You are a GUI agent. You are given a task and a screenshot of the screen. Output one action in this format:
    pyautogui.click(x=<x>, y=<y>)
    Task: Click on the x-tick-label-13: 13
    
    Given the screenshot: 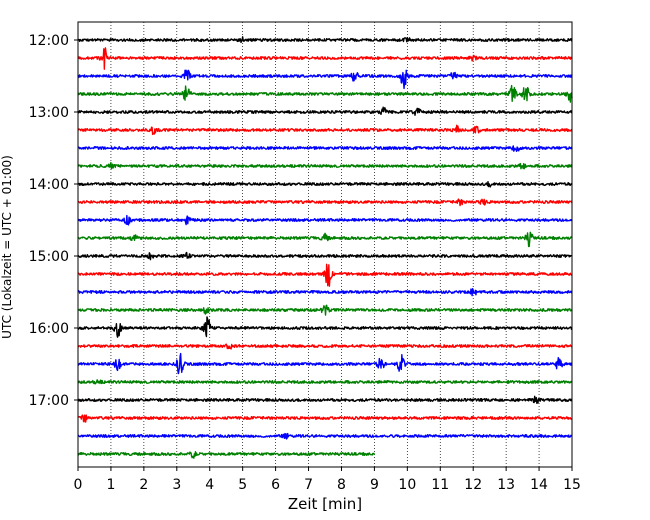 What is the action you would take?
    pyautogui.click(x=506, y=485)
    